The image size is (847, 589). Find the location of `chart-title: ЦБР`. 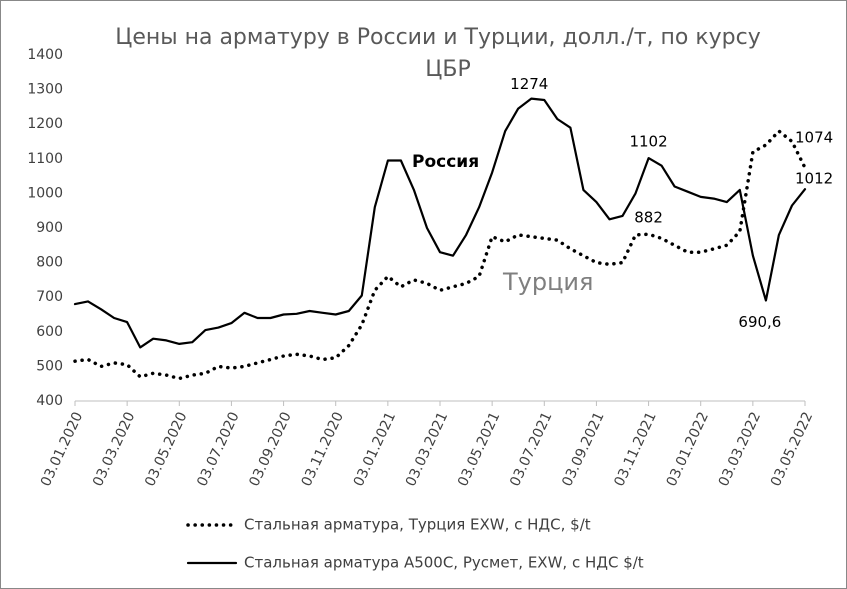

chart-title: ЦБР is located at coordinates (447, 69).